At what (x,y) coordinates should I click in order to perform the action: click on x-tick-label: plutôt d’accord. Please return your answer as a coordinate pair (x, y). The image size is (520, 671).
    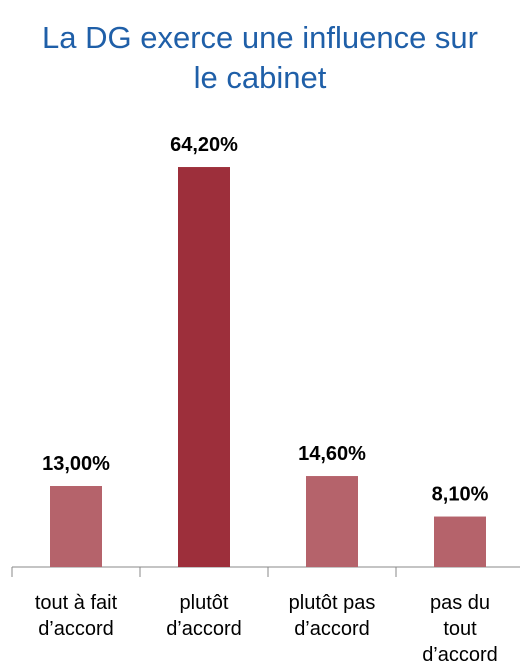
    Looking at the image, I should click on (204, 616).